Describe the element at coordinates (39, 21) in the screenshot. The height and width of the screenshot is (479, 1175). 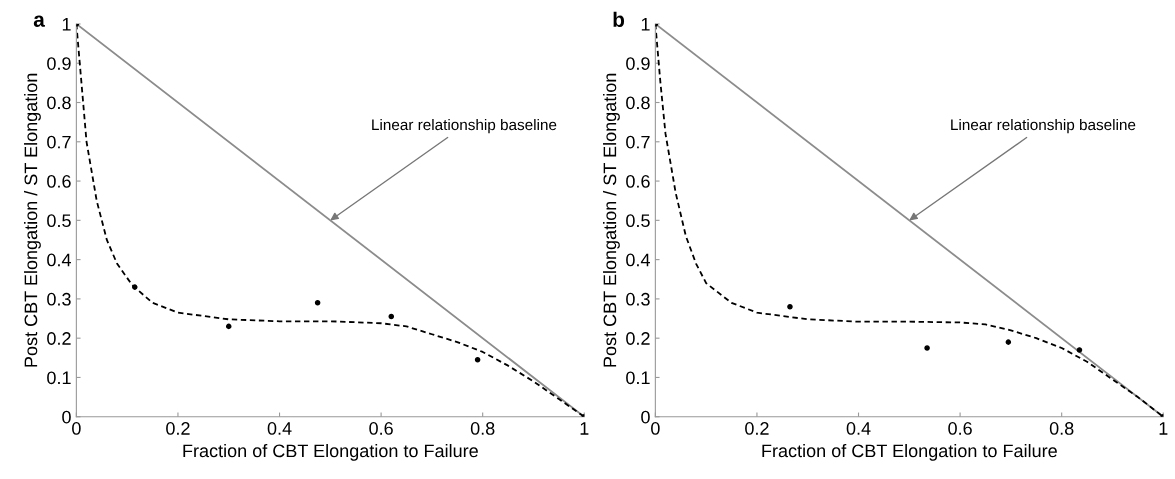
I see `chart-title: a` at that location.